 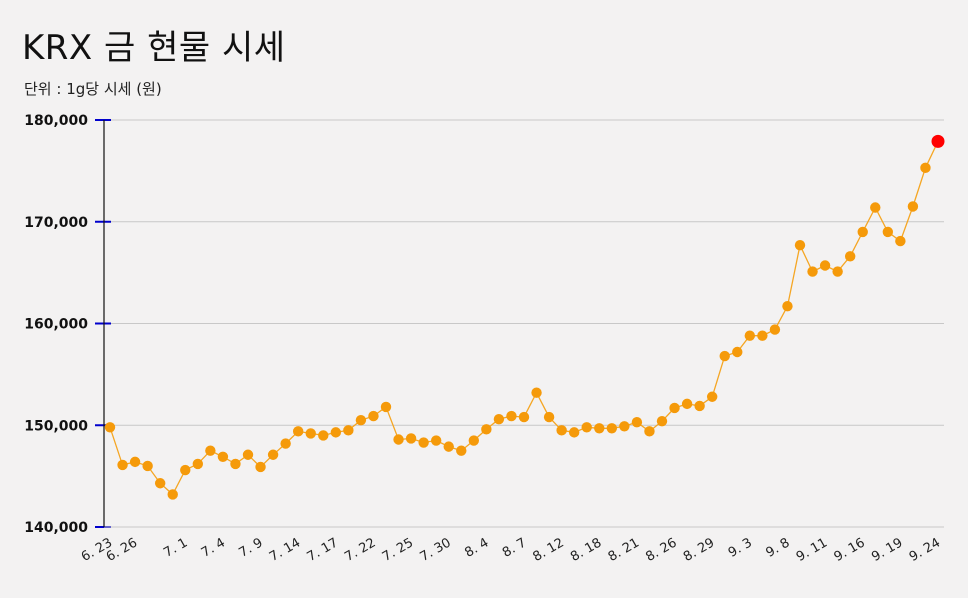 I want to click on x-tick-label: 9. 16, so click(x=850, y=550).